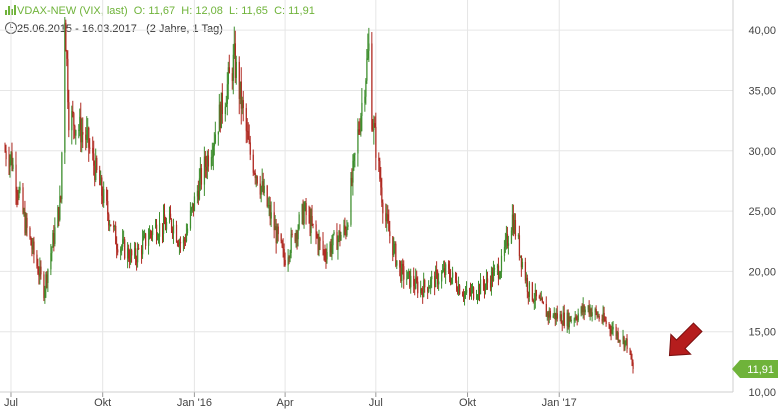 The image size is (780, 412). What do you see at coordinates (762, 31) in the screenshot?
I see `y-tick-label: 40,00` at bounding box center [762, 31].